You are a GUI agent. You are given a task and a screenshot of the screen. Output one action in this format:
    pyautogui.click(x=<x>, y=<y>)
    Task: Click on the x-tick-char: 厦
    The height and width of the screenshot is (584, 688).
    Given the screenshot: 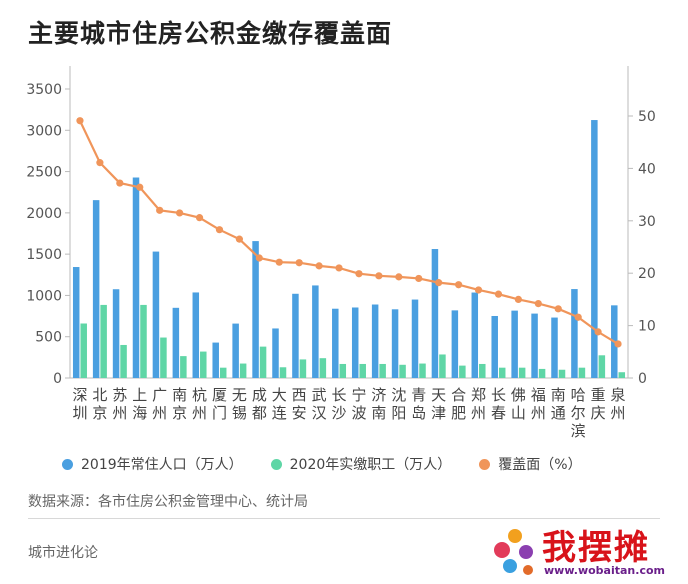 What is the action you would take?
    pyautogui.click(x=219, y=395)
    